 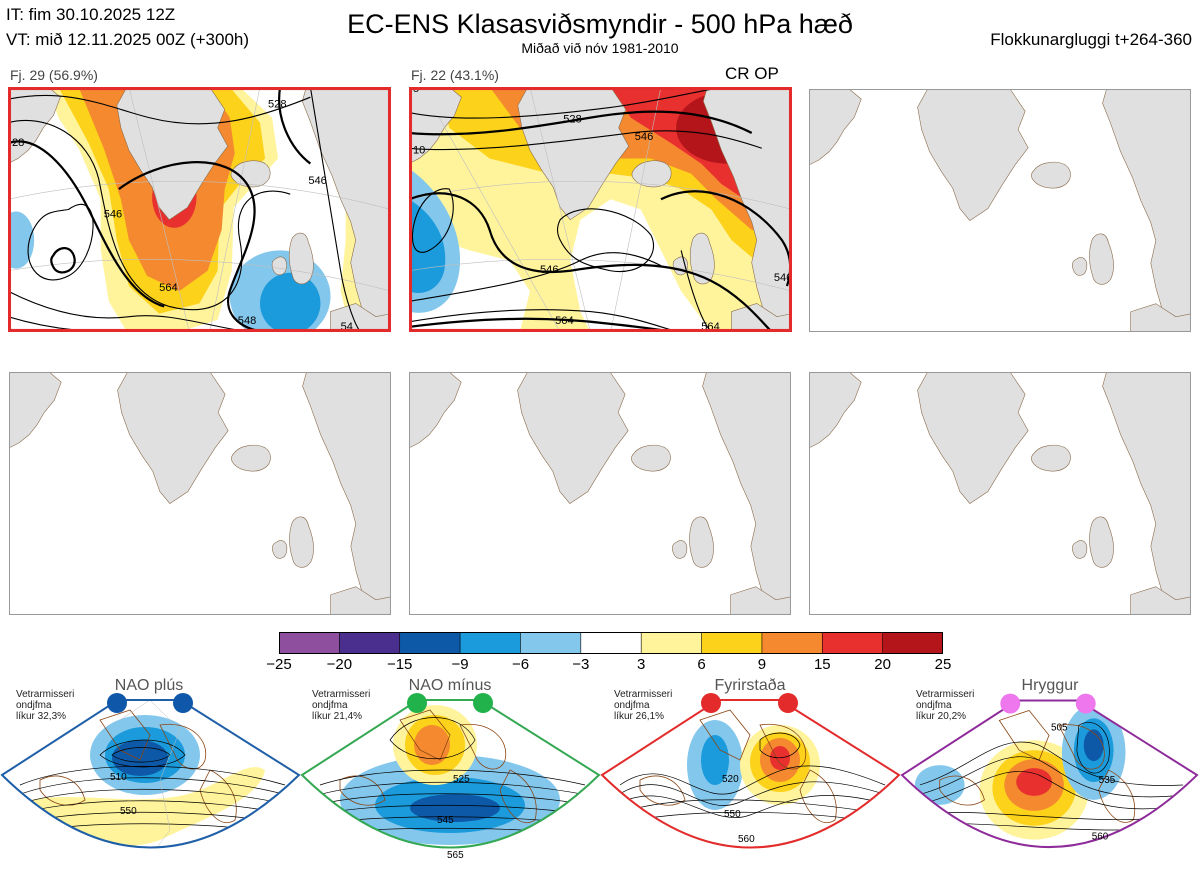 What do you see at coordinates (45, 705) in the screenshot?
I see `regime-note-nao-plus: Vetrarmisseri ondjfma líkur 32,3%` at bounding box center [45, 705].